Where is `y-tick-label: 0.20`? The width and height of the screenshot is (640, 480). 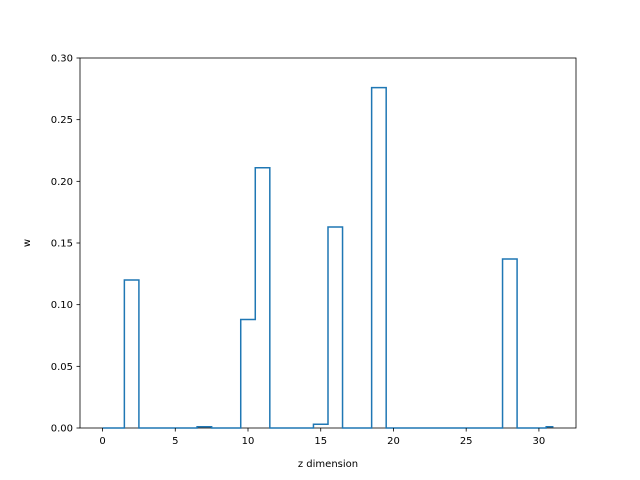
y-tick-label: 0.20 is located at coordinates (62, 182).